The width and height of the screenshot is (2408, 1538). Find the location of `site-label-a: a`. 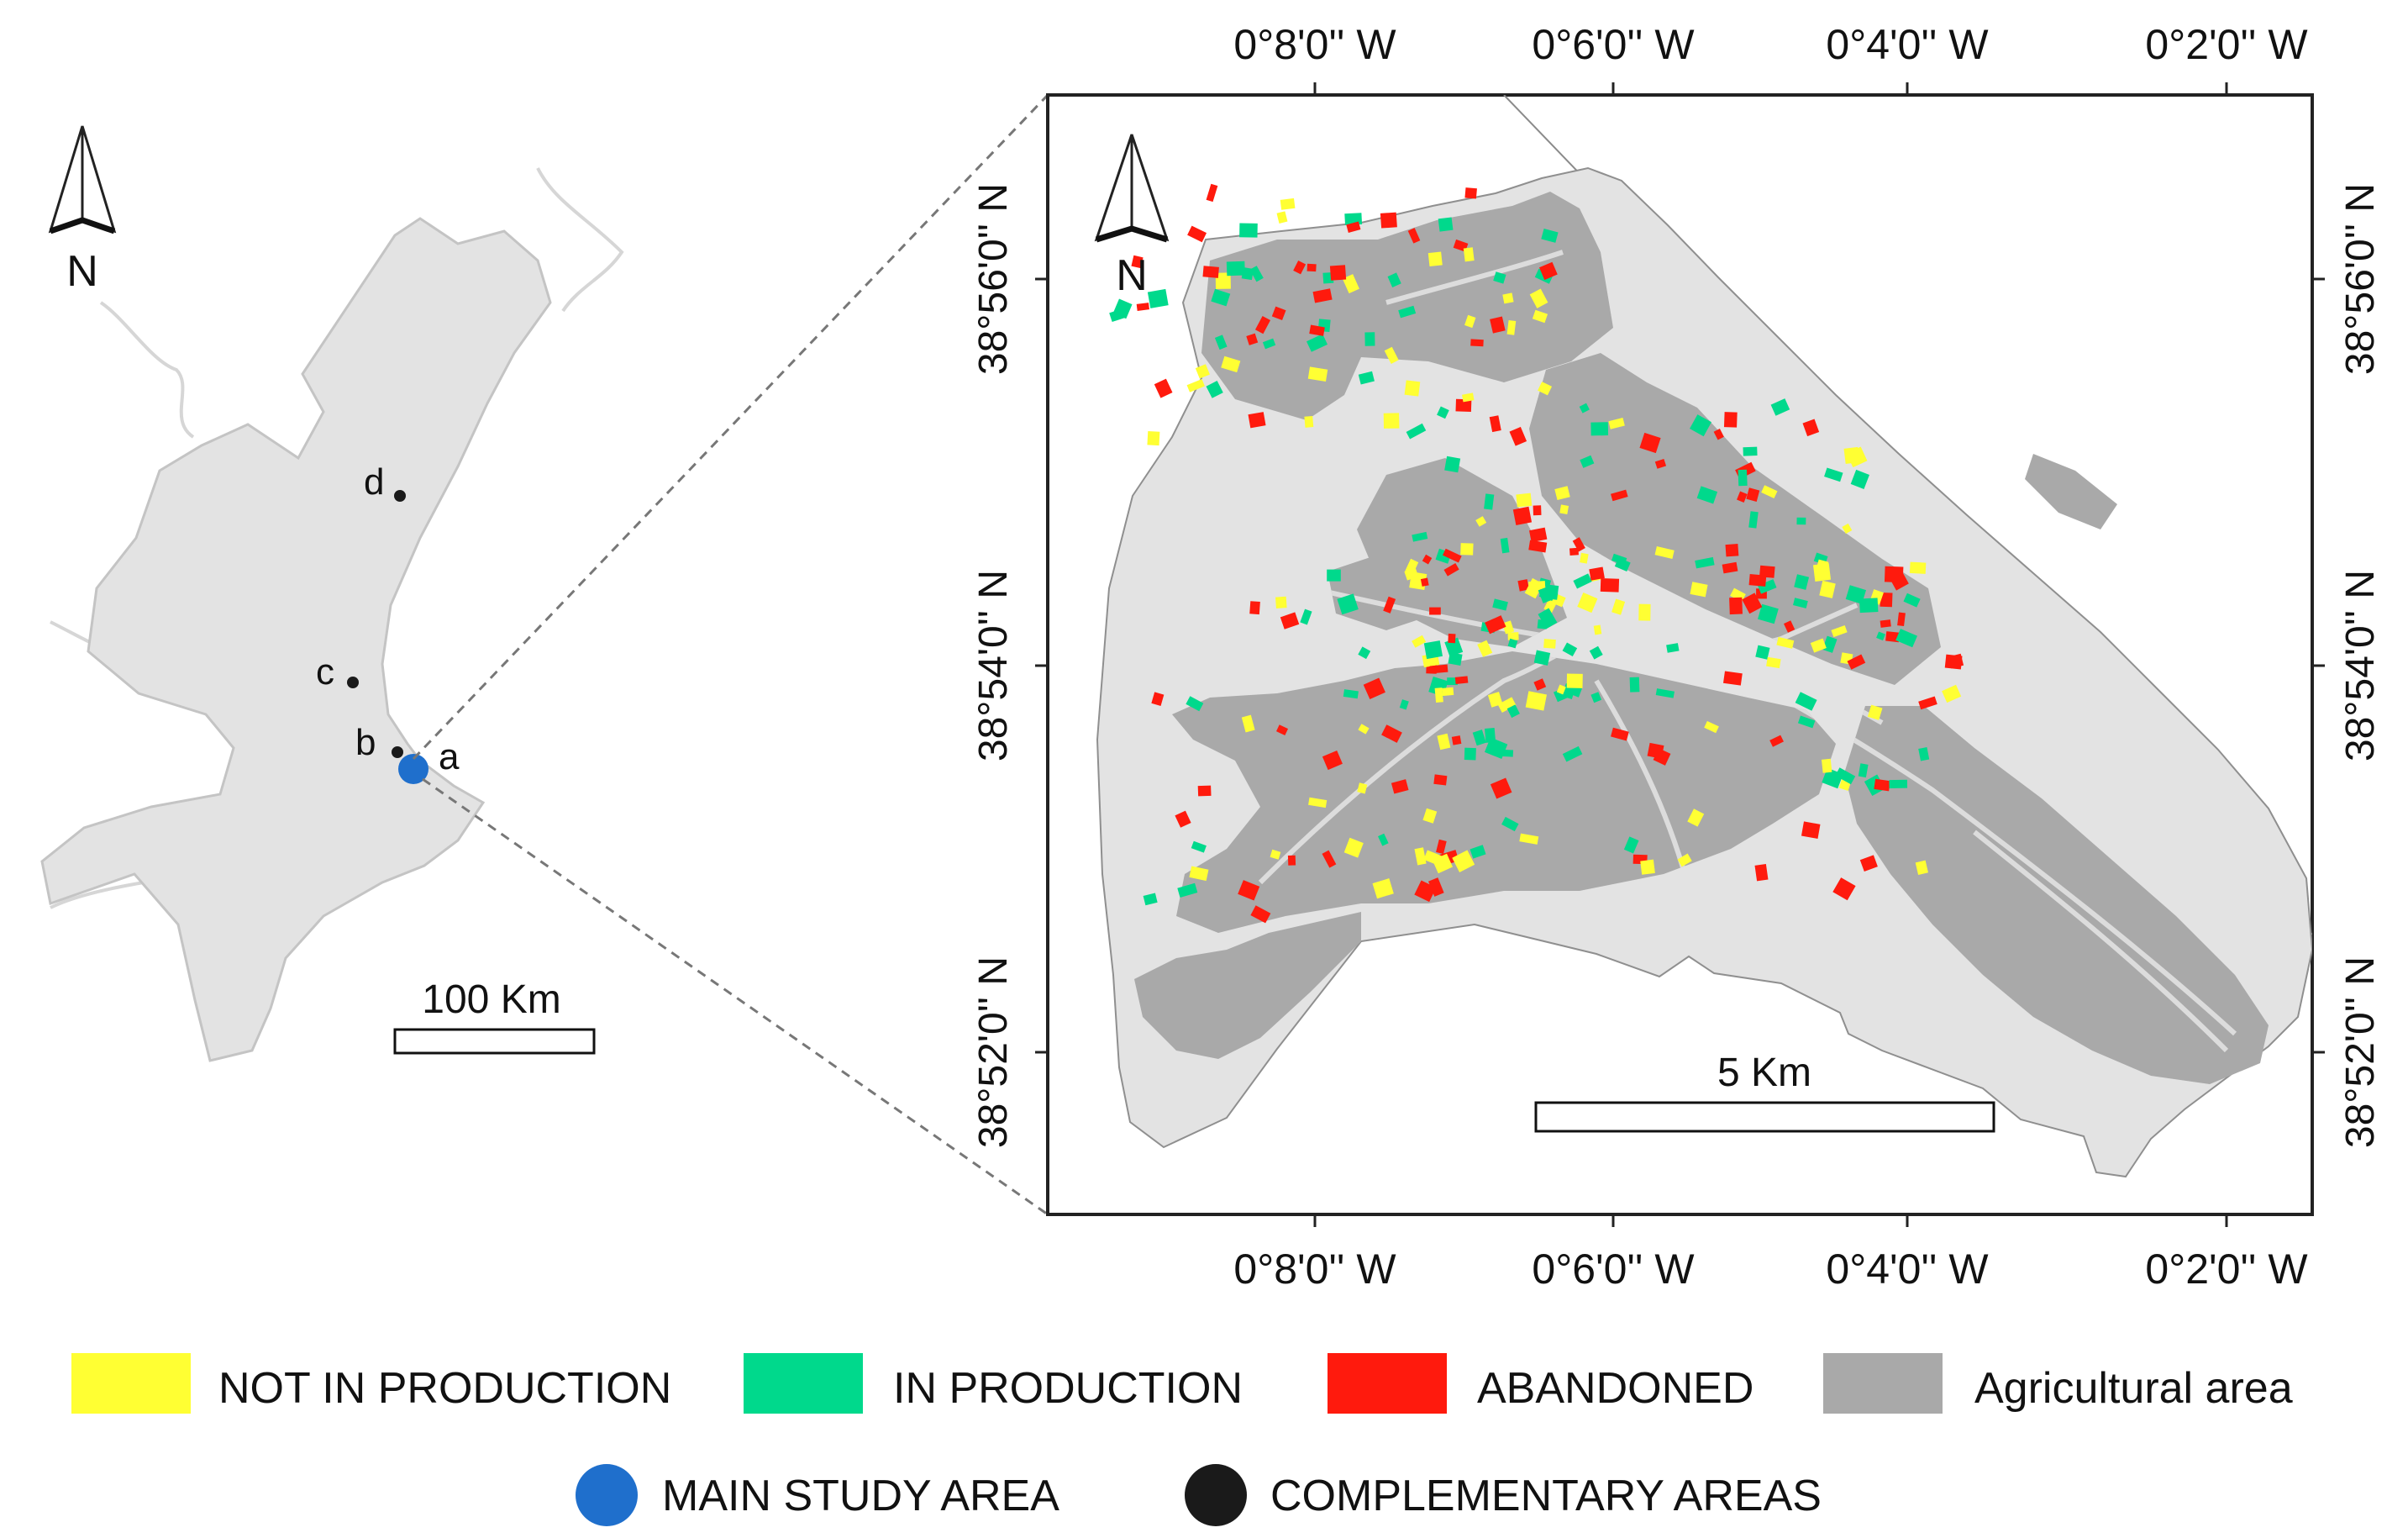

site-label-a: a is located at coordinates (449, 757).